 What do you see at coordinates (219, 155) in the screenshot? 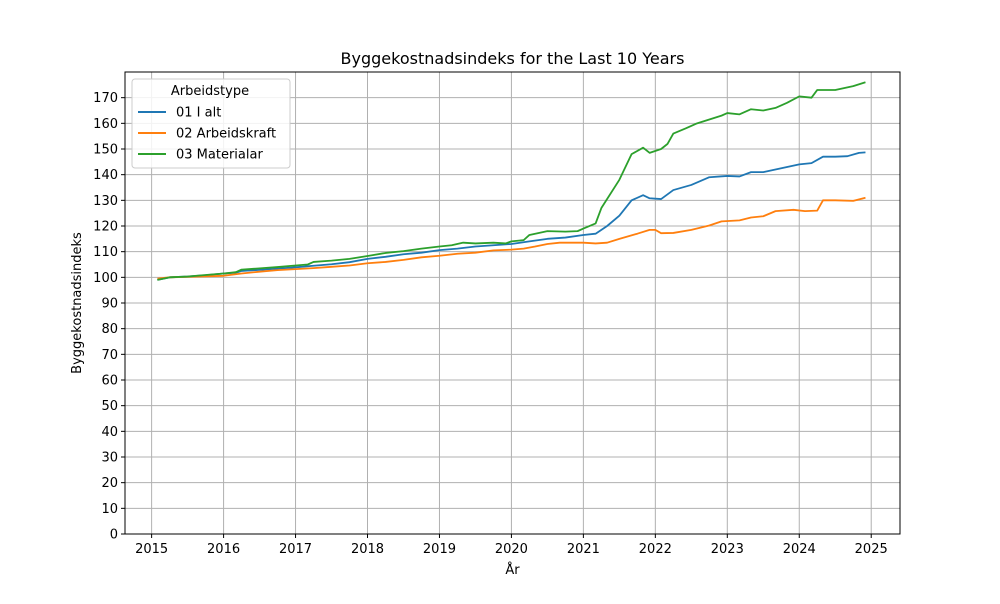
I see `legend-label-3: 03 Materialar` at bounding box center [219, 155].